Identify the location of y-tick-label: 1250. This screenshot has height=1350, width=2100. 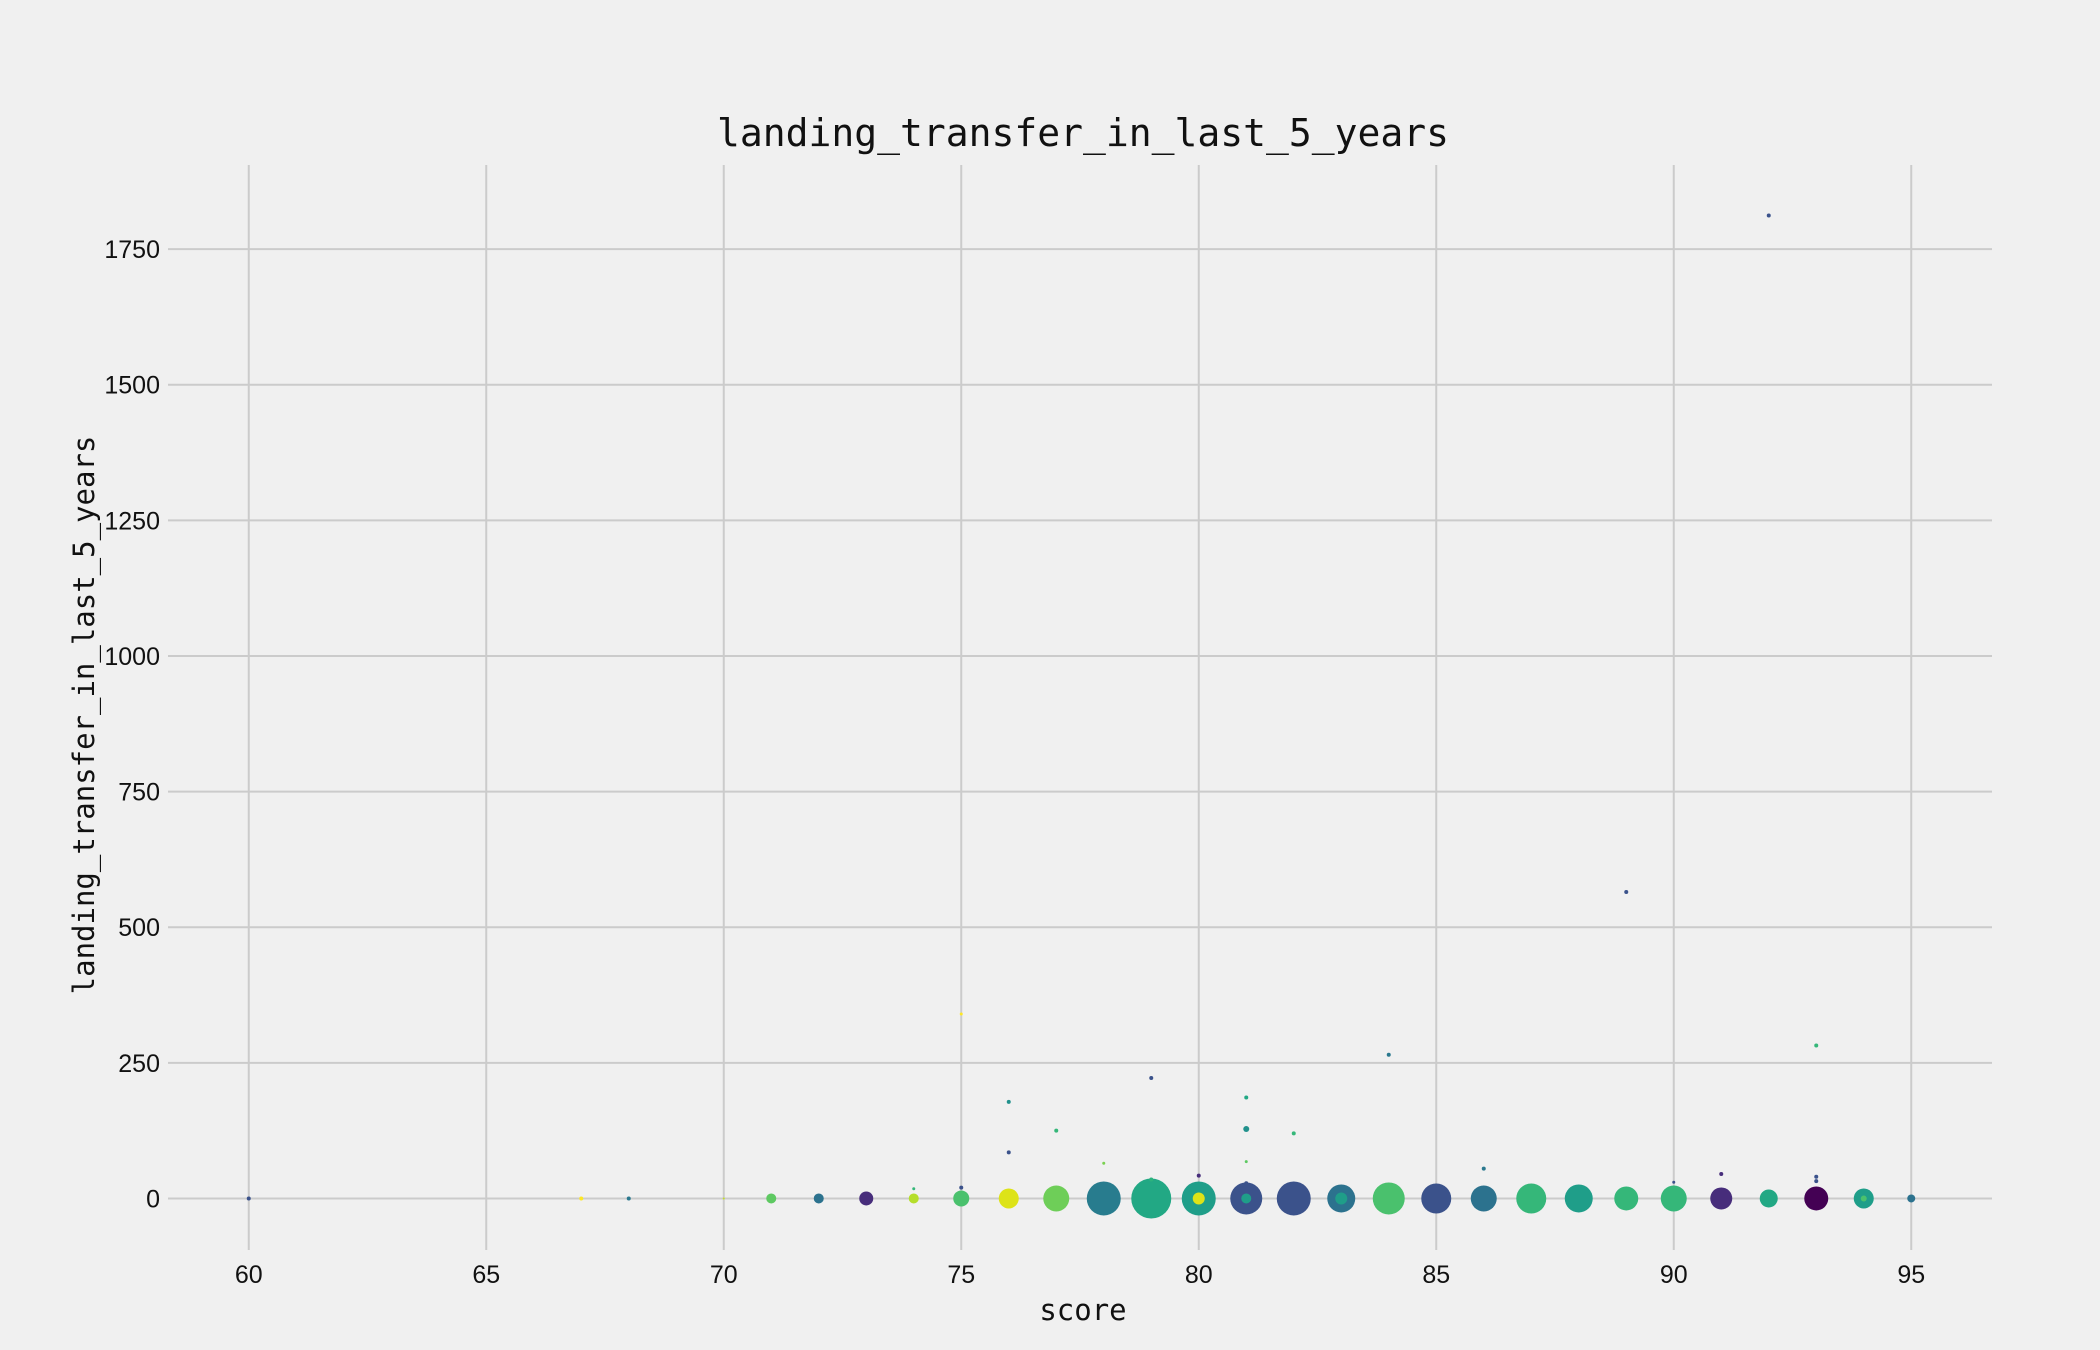
(132, 521).